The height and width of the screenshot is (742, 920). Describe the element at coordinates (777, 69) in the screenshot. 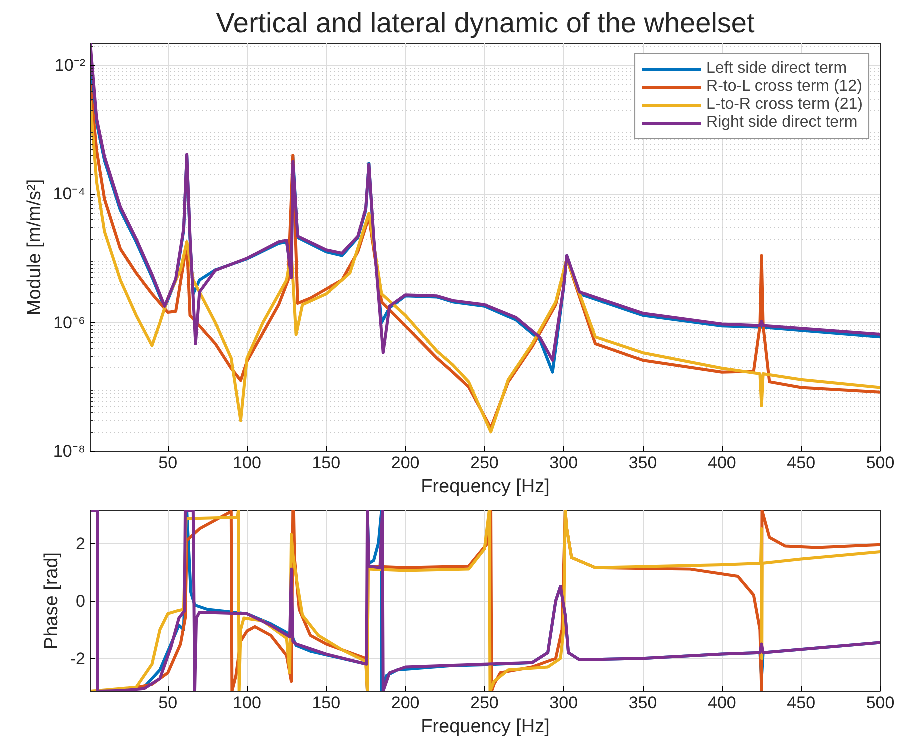

I see `legend-label: Left side direct term` at that location.